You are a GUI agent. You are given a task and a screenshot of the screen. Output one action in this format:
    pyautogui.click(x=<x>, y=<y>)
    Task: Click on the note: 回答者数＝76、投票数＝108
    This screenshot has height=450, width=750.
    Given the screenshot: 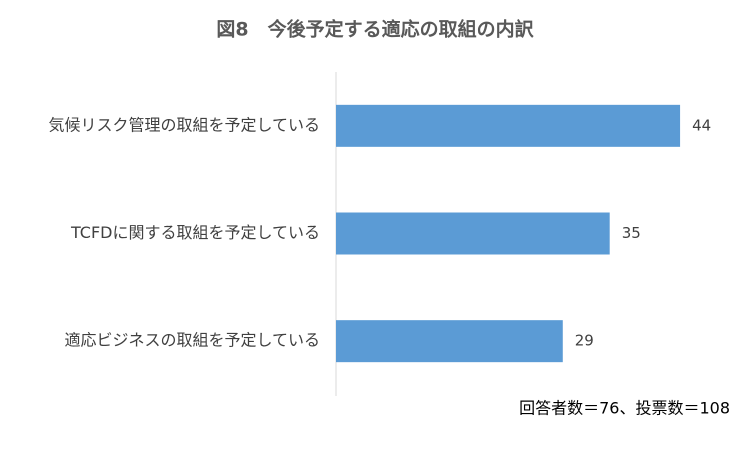 What is the action you would take?
    pyautogui.click(x=624, y=408)
    